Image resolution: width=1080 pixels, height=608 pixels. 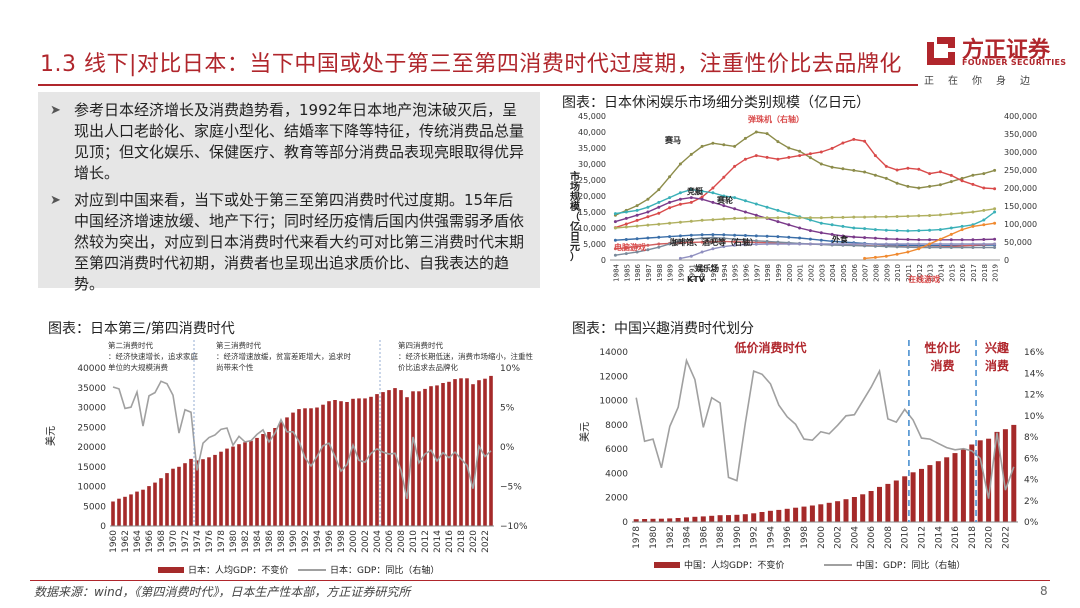 What do you see at coordinates (592, 212) in the screenshot?
I see `leisure-y-tick: 15,000` at bounding box center [592, 212].